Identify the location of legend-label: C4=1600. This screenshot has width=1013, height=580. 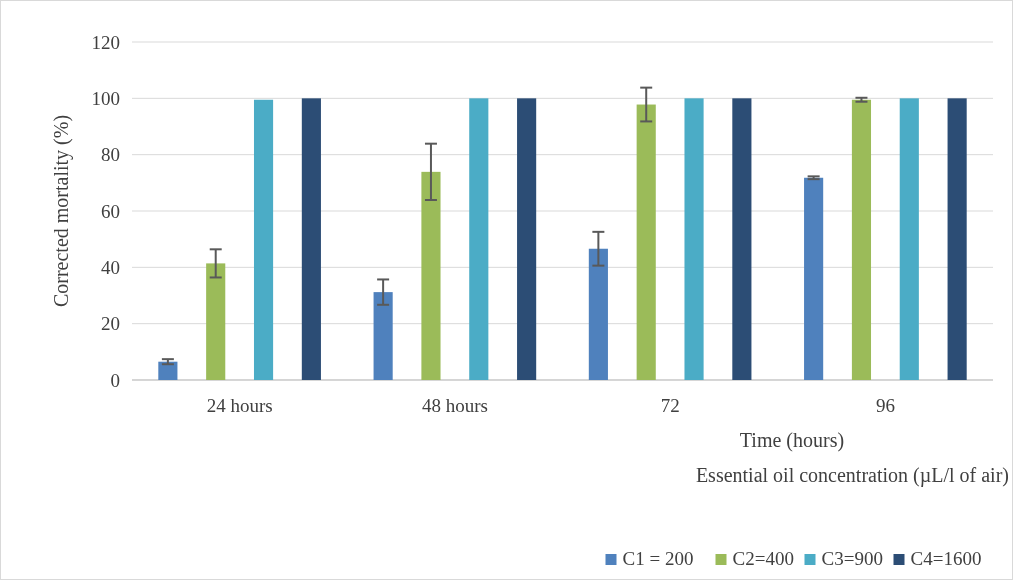
(946, 558).